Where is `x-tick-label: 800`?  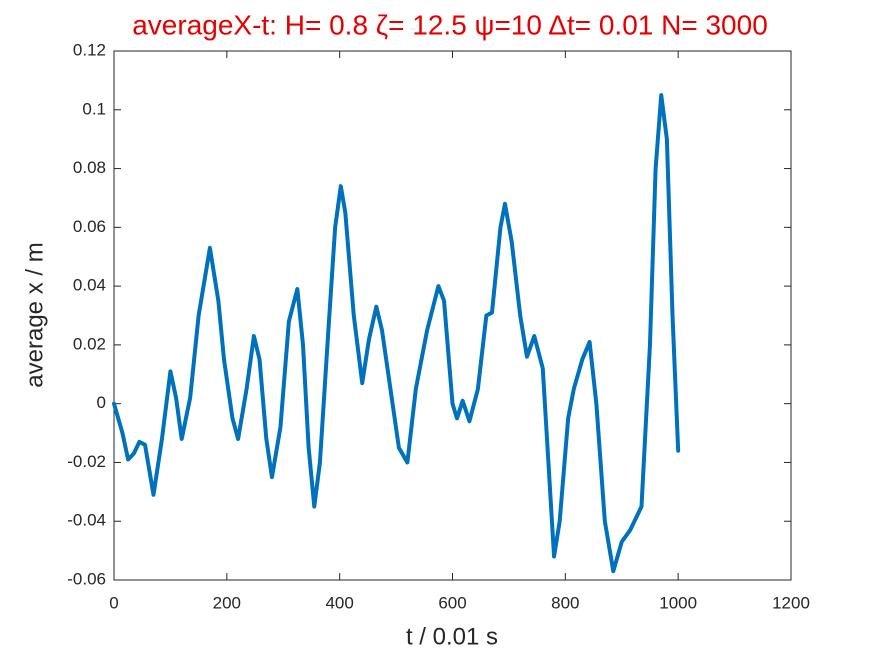 x-tick-label: 800 is located at coordinates (565, 602).